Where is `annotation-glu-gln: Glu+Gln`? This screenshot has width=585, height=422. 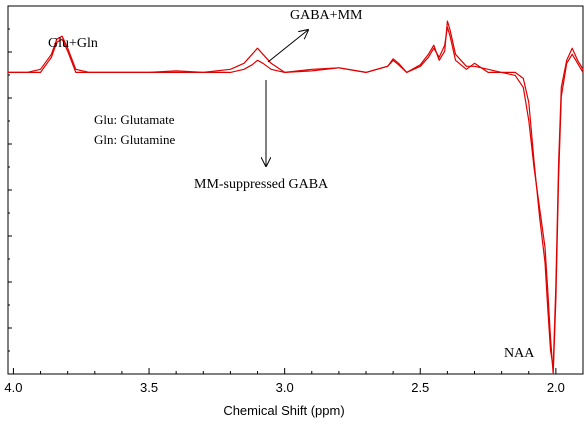 annotation-glu-gln: Glu+Gln is located at coordinates (73, 43).